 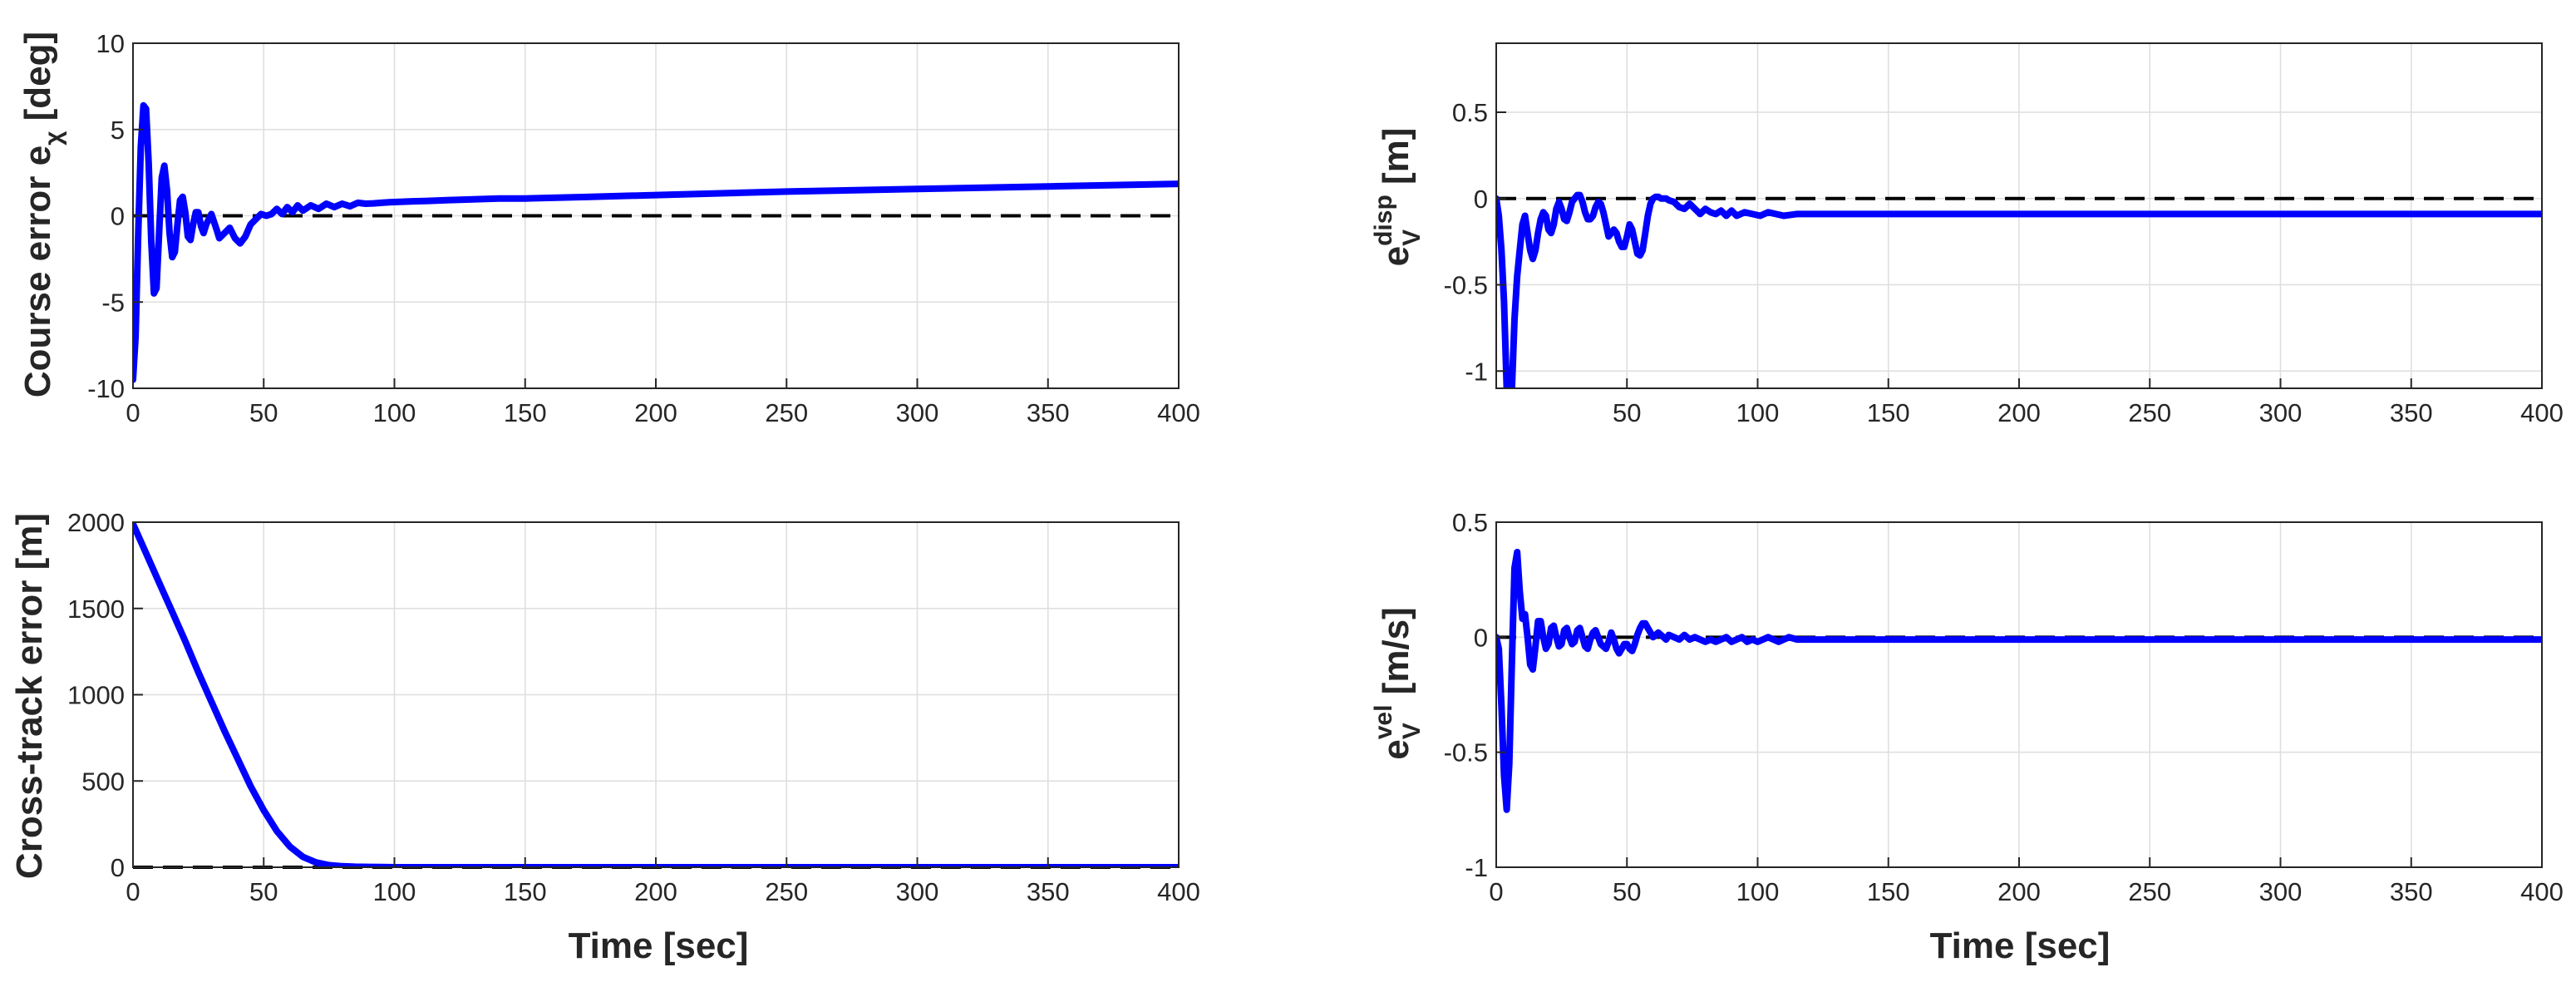 I want to click on y-tick-label: 10, so click(x=110, y=43).